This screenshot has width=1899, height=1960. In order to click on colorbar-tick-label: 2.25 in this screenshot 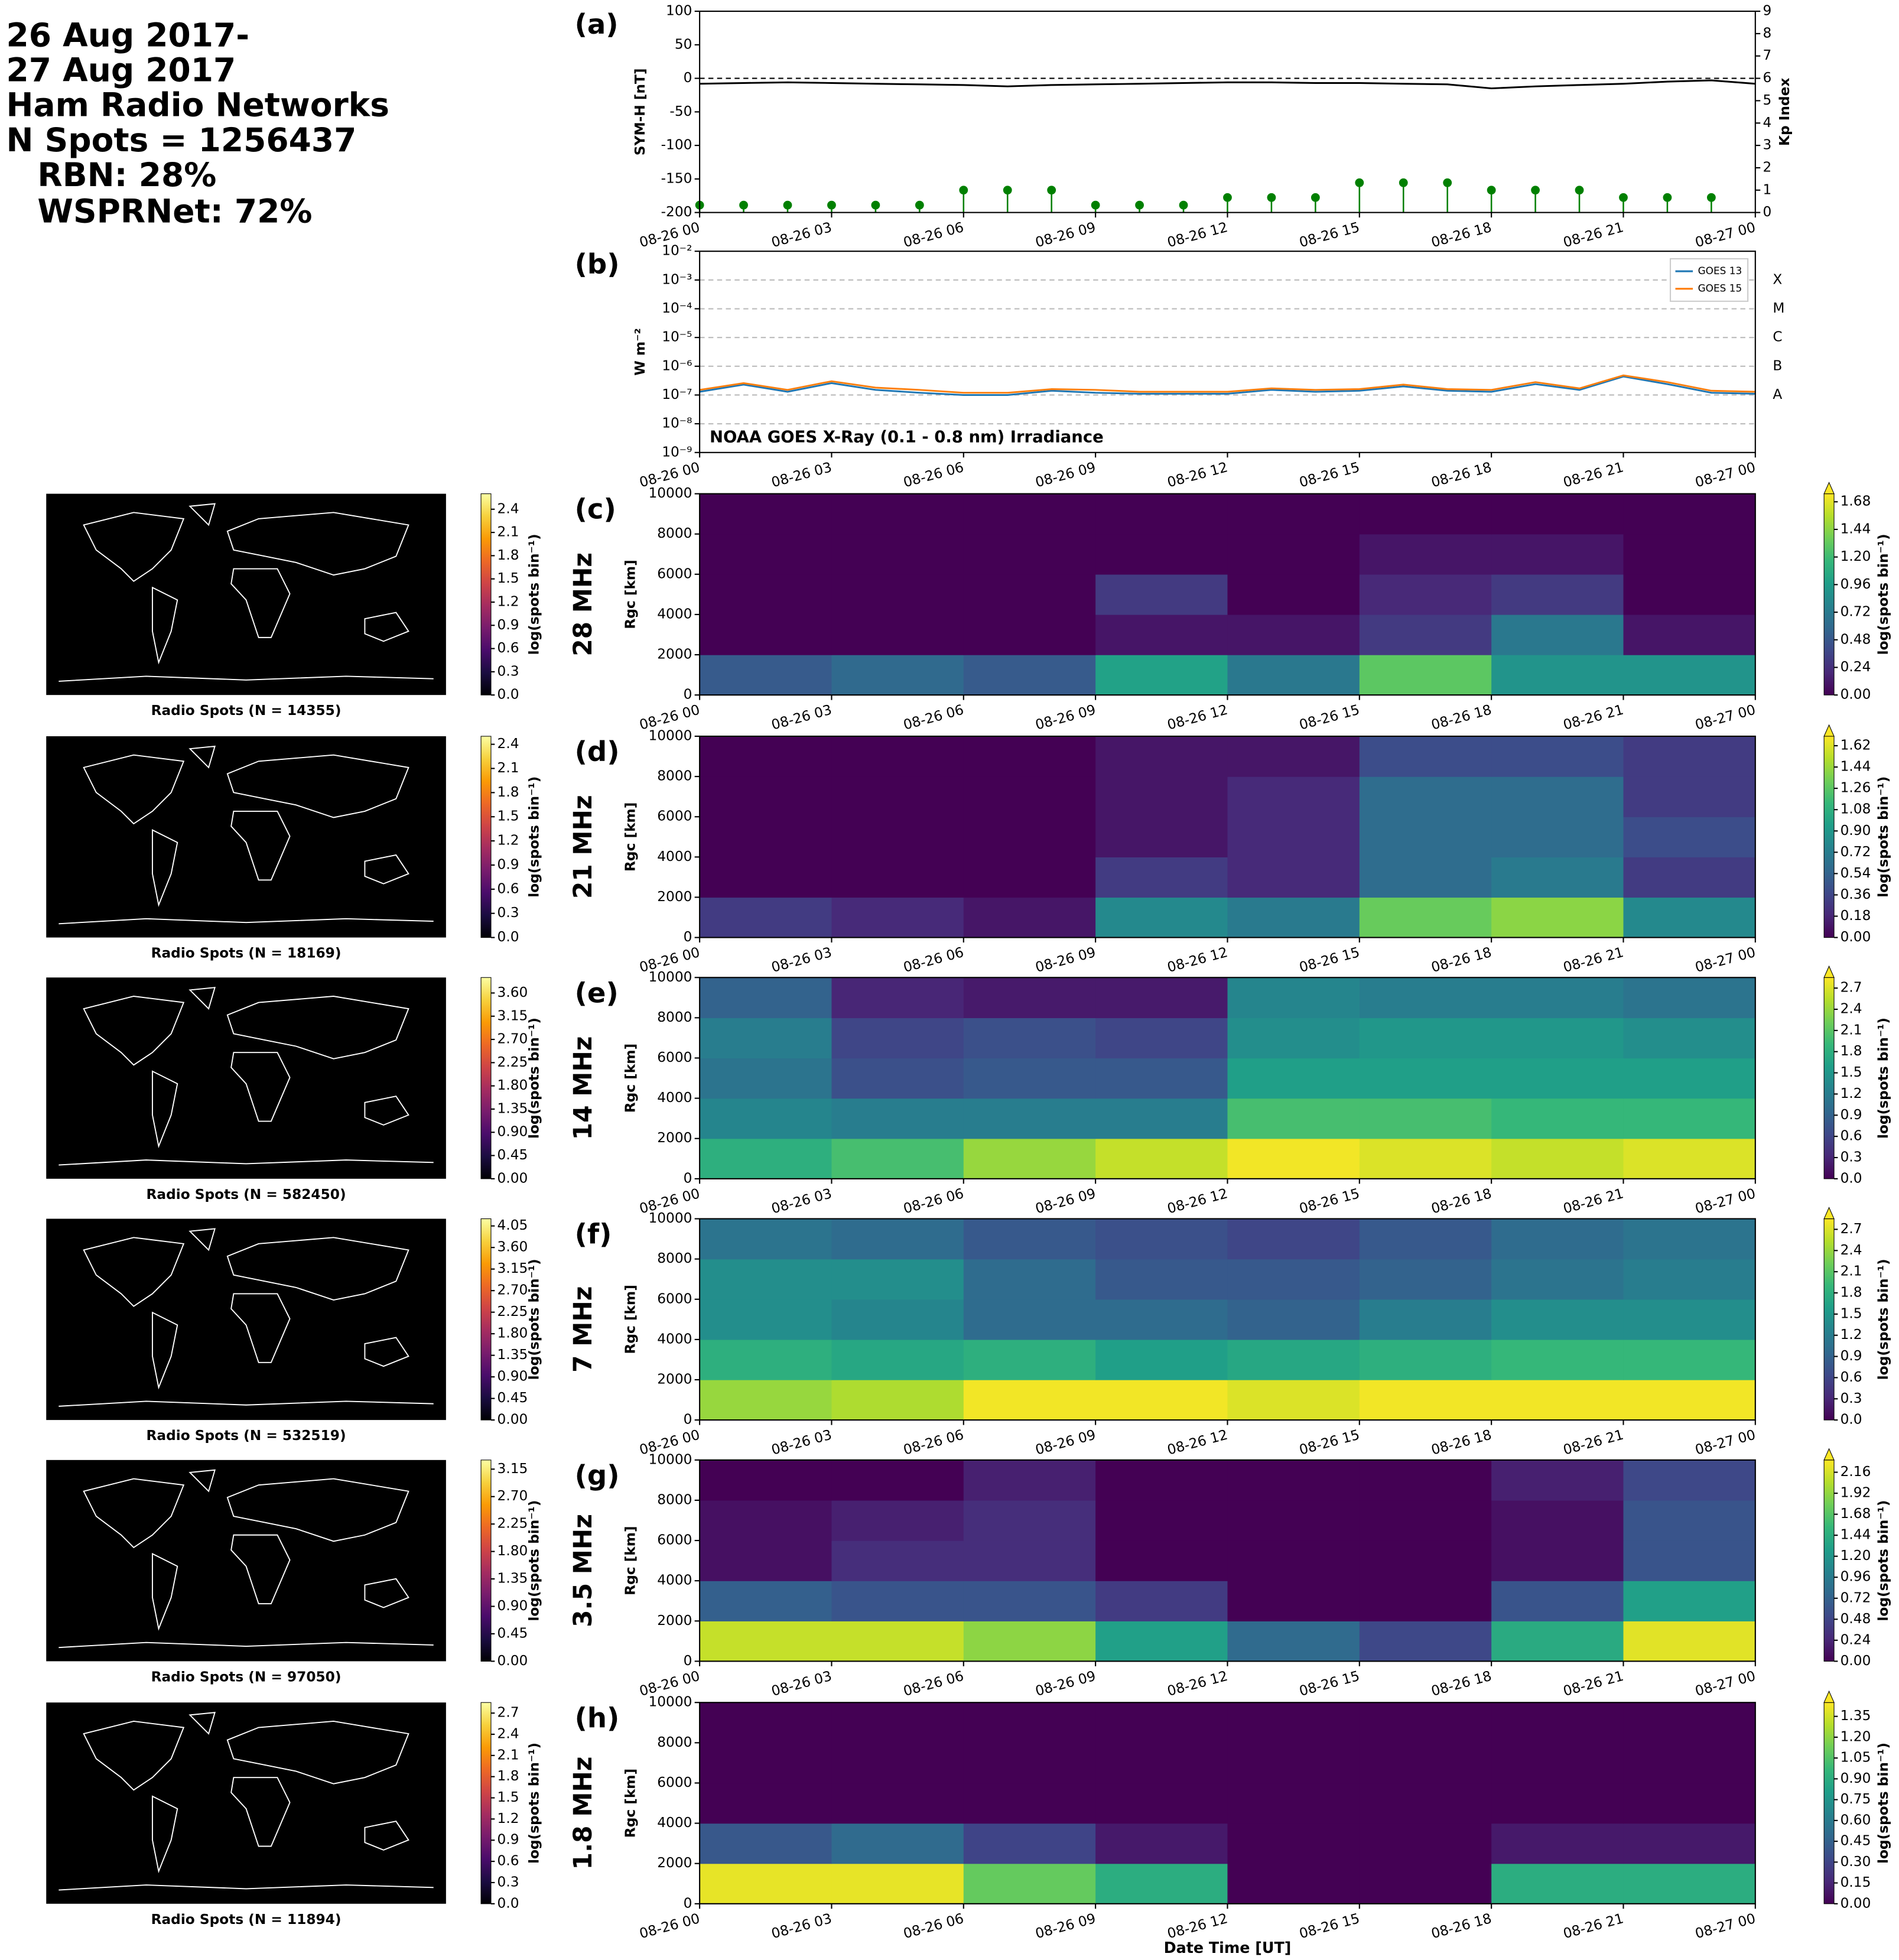, I will do `click(512, 1524)`.